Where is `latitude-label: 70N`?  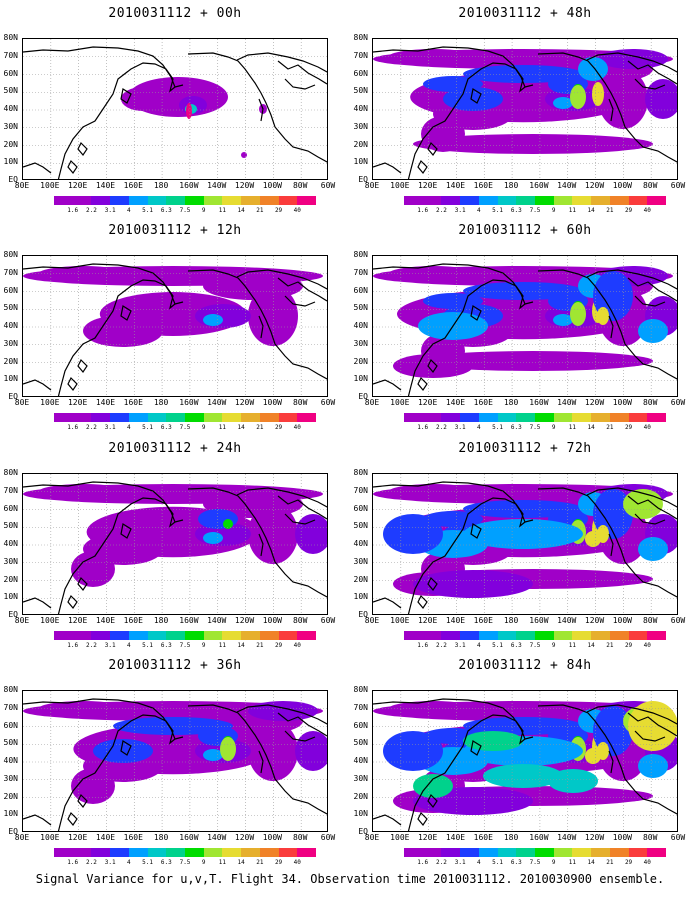 latitude-label: 70N is located at coordinates (10, 272).